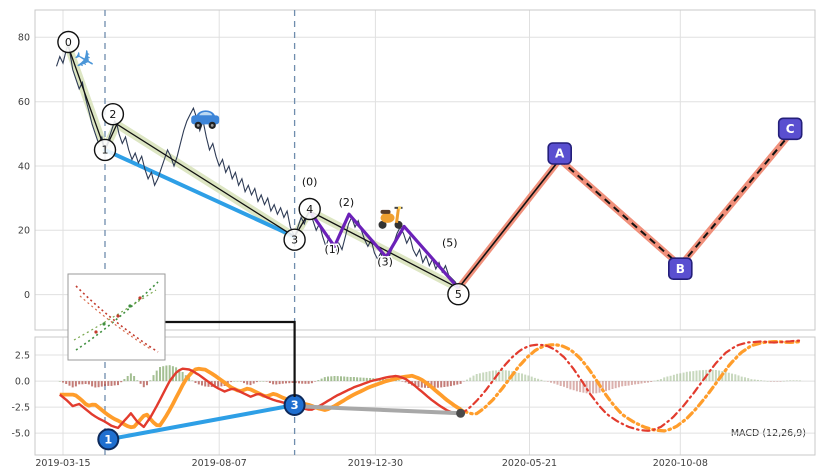 The width and height of the screenshot is (822, 471). What do you see at coordinates (384, 250) in the screenshot?
I see `subwave-line` at bounding box center [384, 250].